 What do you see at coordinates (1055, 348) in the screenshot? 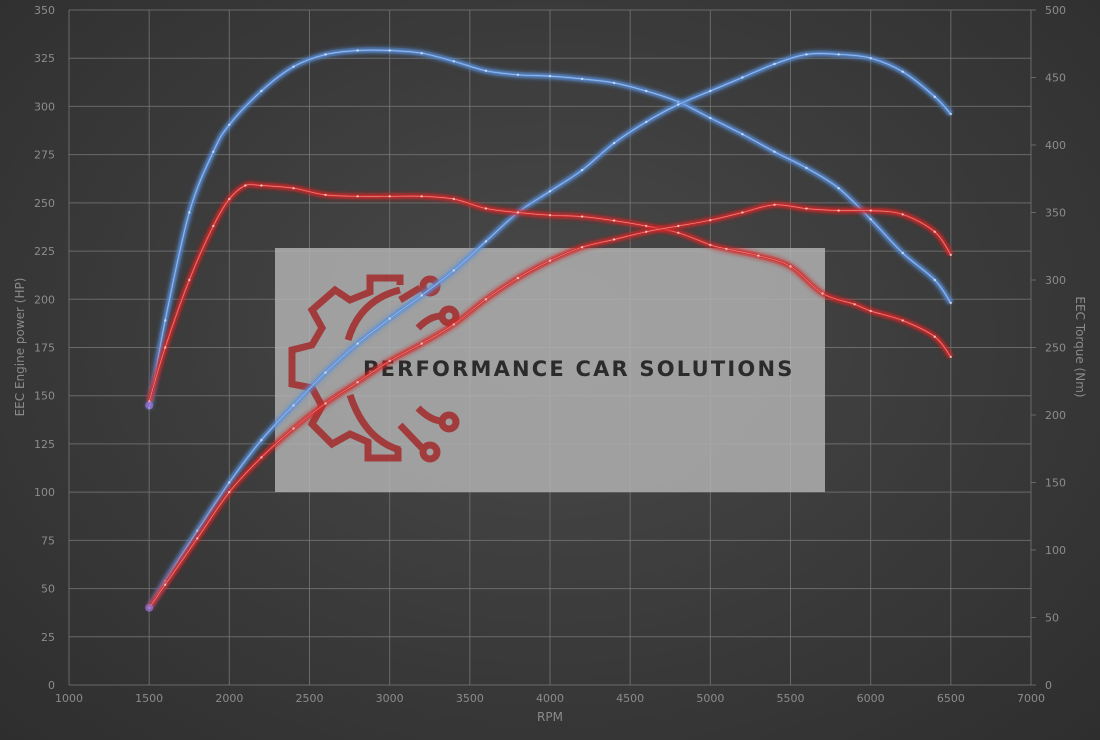
I see `y-right-tick-label: 250` at bounding box center [1055, 348].